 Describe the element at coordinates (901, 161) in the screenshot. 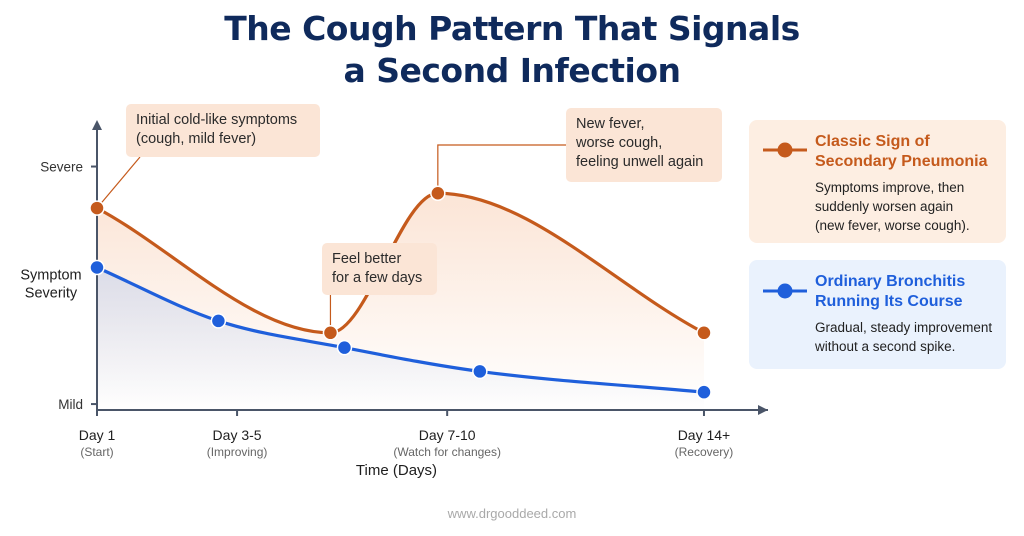

I see `legend-title-line: Secondary Pneumonia` at that location.